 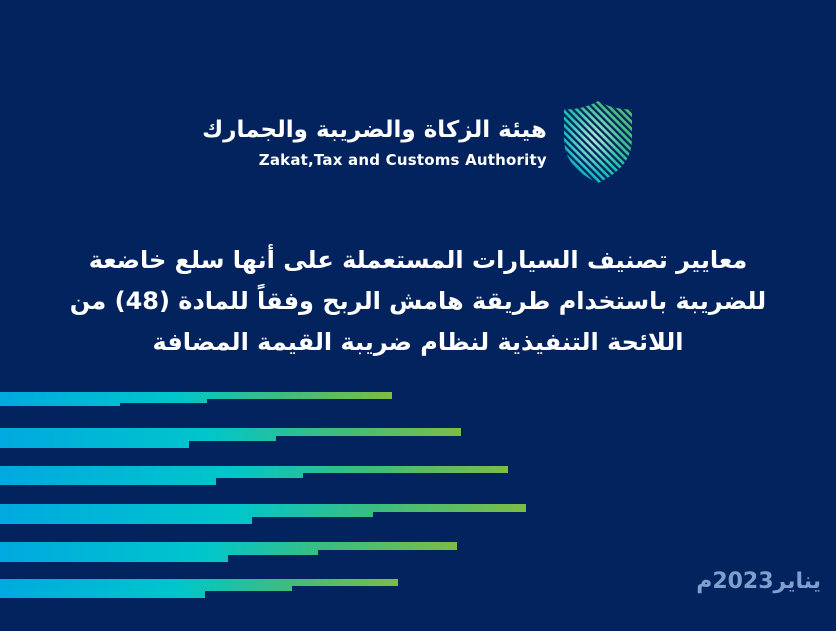 I want to click on zatca-shield-icon, so click(x=597, y=142).